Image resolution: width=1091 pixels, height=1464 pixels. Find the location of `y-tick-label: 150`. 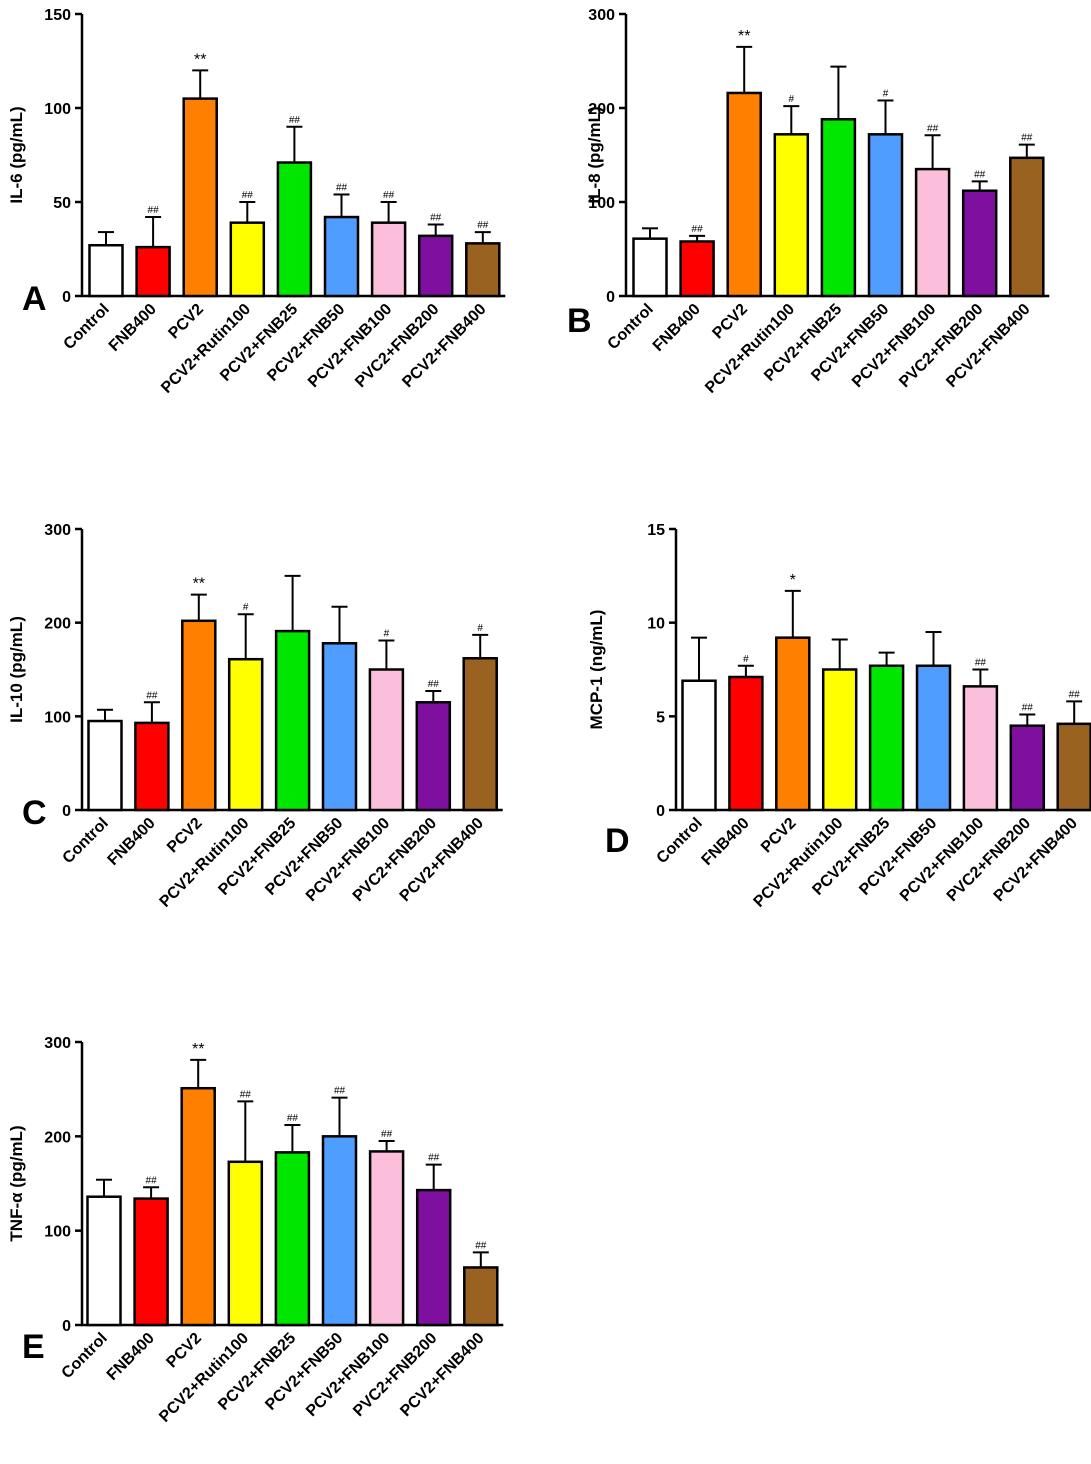

y-tick-label: 150 is located at coordinates (57, 15).